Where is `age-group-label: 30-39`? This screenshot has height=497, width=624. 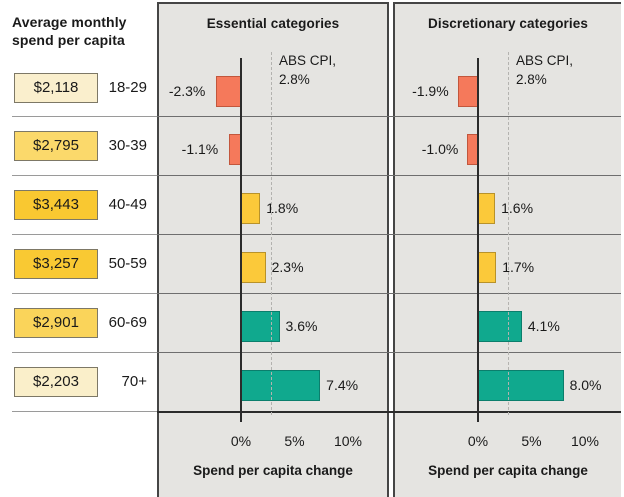
age-group-label: 30-39 is located at coordinates (127, 145).